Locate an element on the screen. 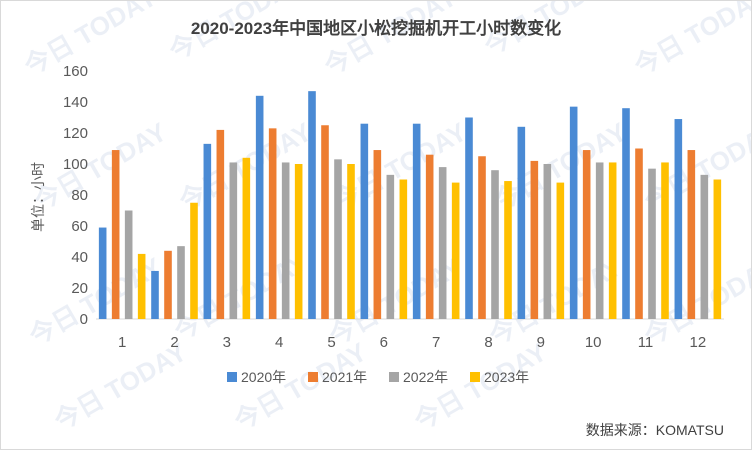  source-note: 数据来源：KOMATSU is located at coordinates (655, 430).